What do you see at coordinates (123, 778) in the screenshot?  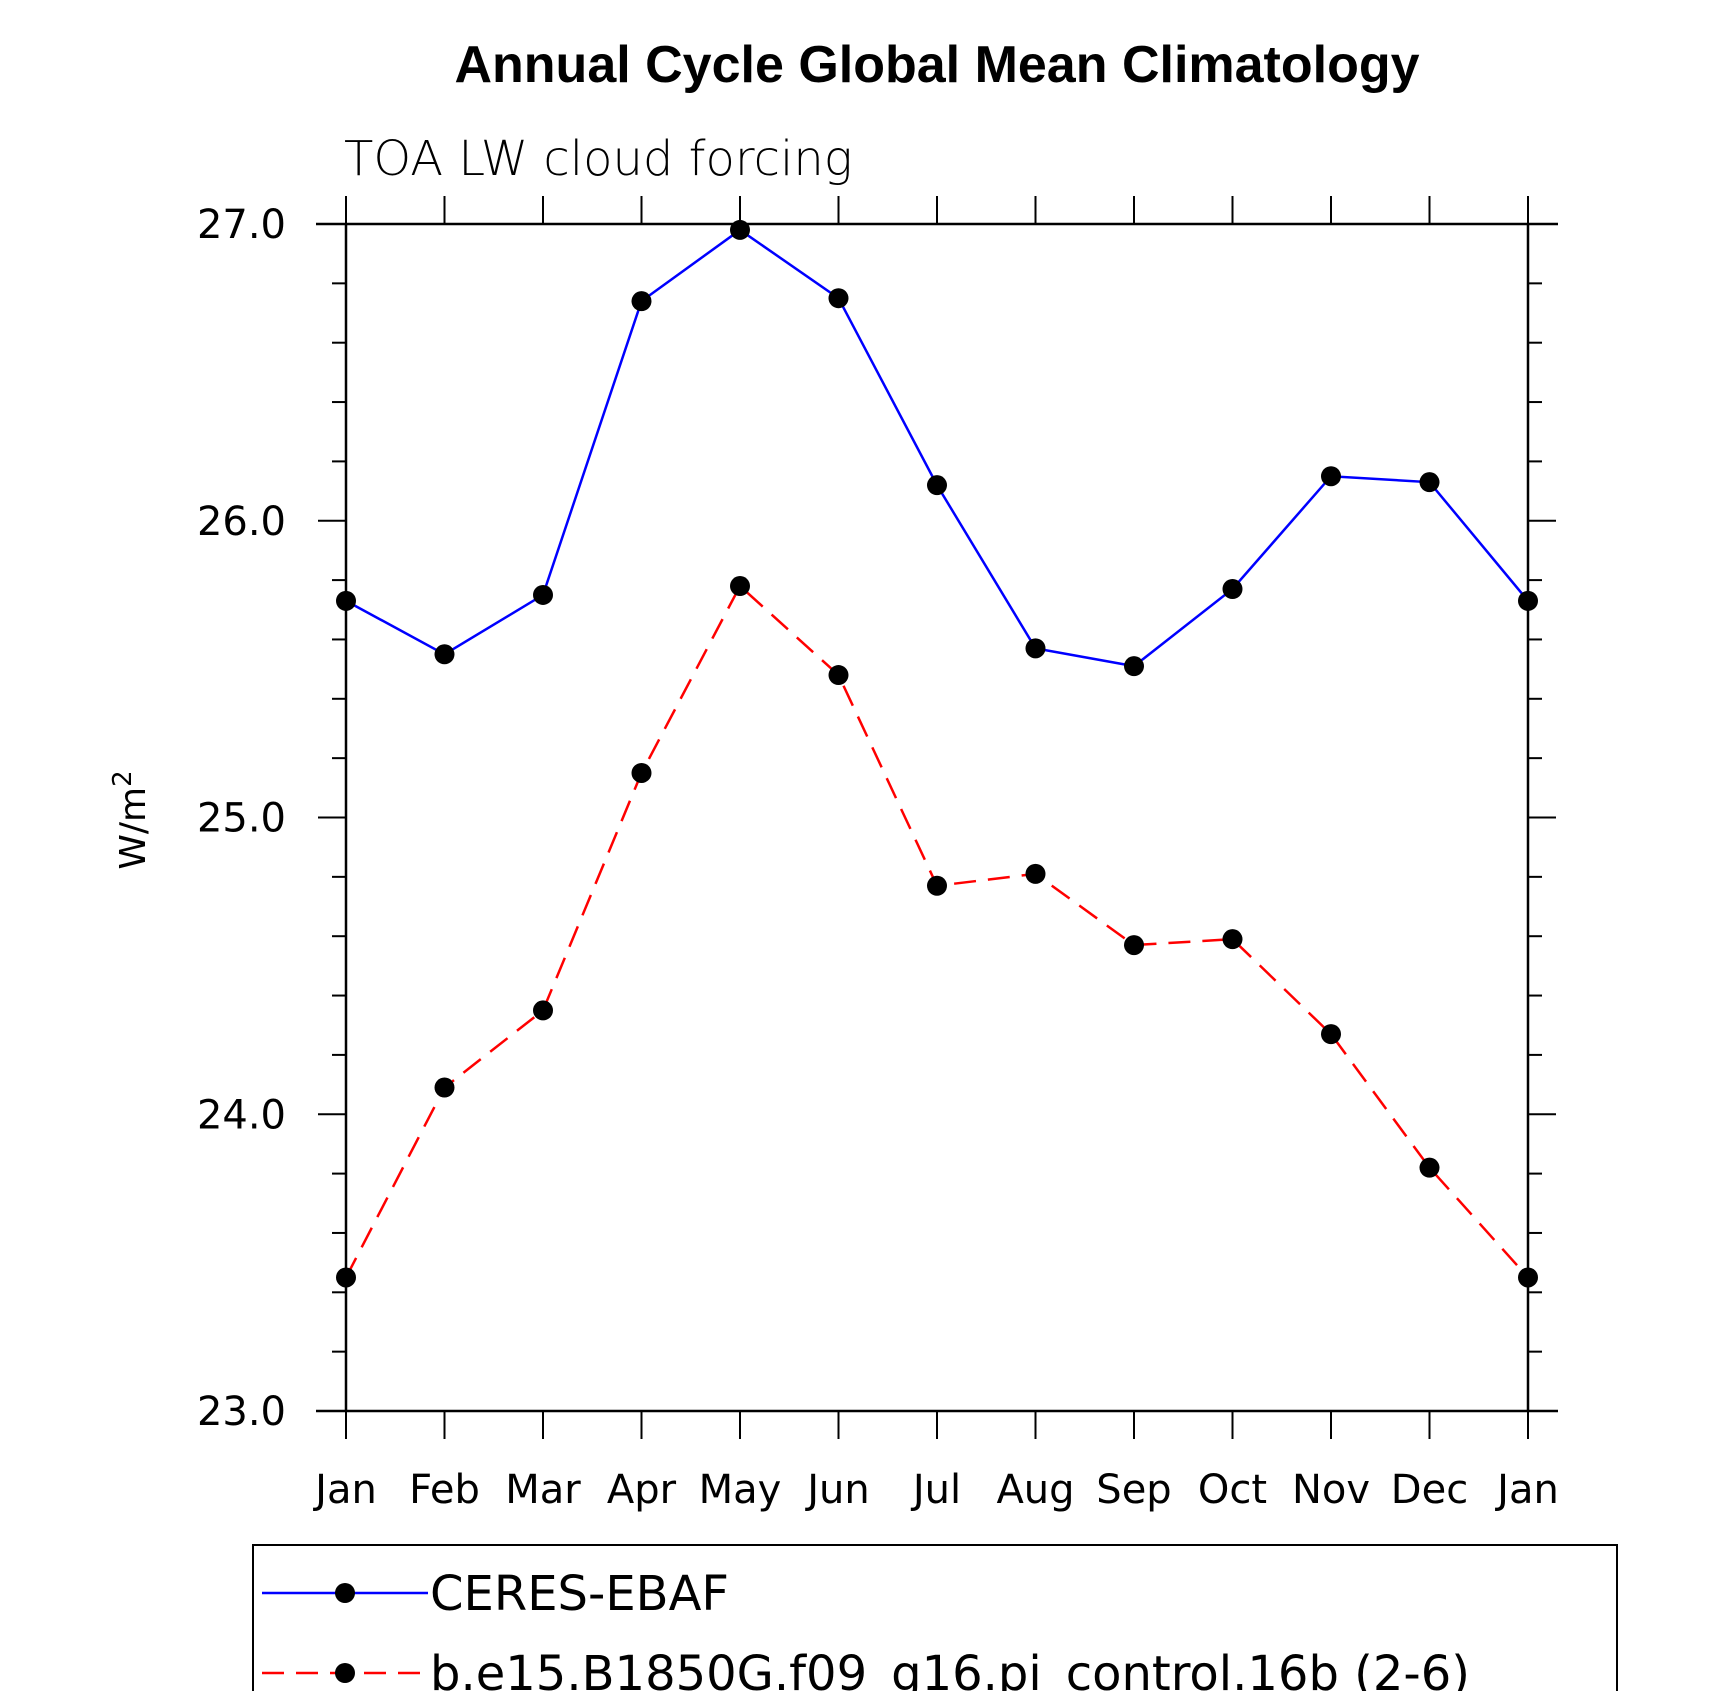 I see `y-axis-label-exponent: 2` at bounding box center [123, 778].